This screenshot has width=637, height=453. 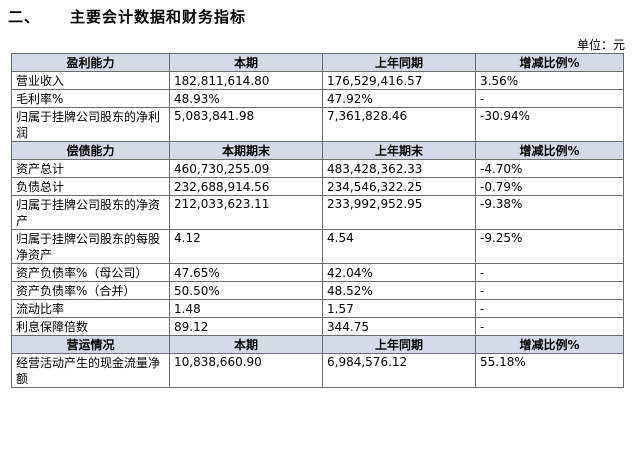 I want to click on table-cell: 1.48, so click(x=246, y=308).